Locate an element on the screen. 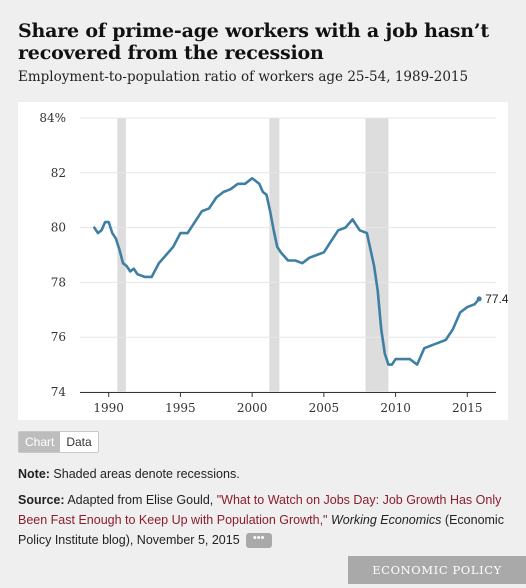  end-point is located at coordinates (479, 299).